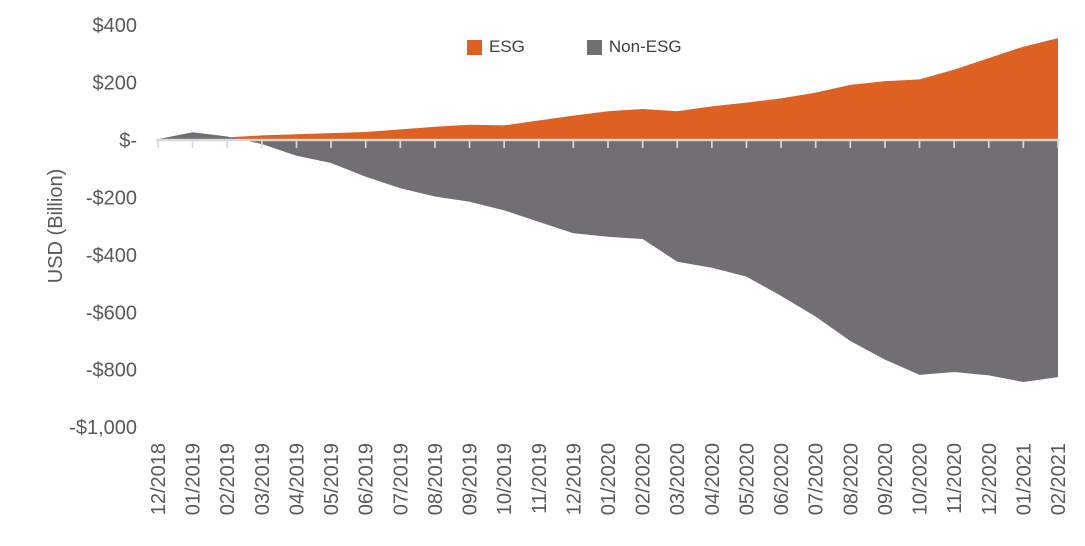 Image resolution: width=1085 pixels, height=546 pixels. I want to click on esg-legend-swatch-icon, so click(474, 47).